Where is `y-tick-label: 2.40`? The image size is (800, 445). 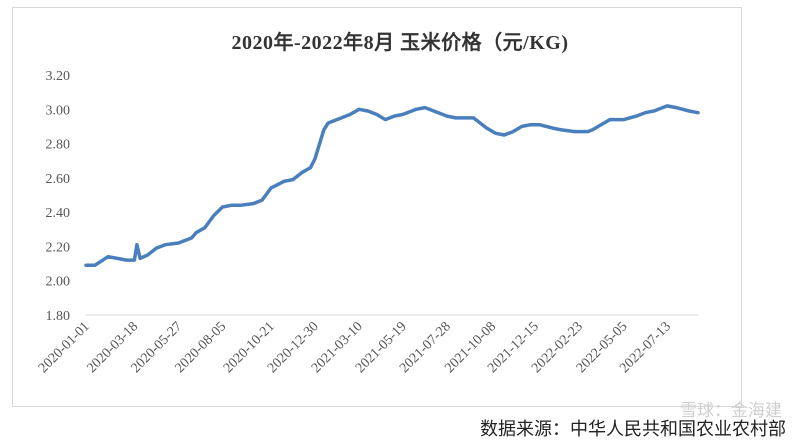 y-tick-label: 2.40 is located at coordinates (58, 213).